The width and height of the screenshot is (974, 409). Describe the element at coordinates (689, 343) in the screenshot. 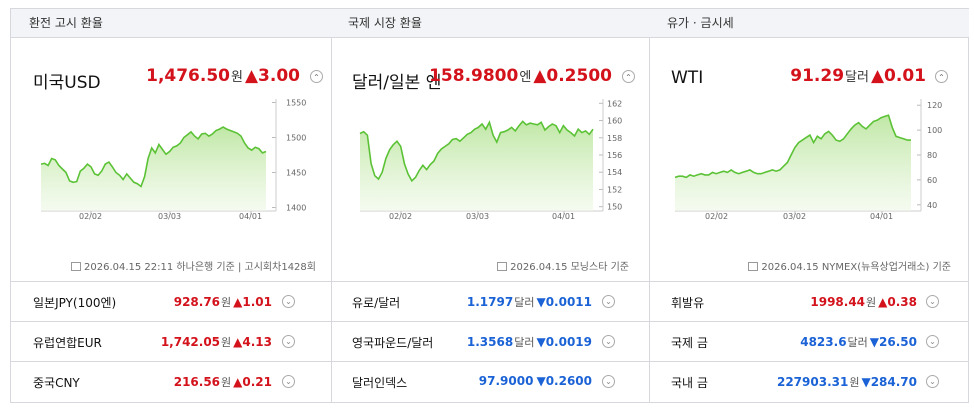

I see `quote-row-name: 국제 금` at that location.